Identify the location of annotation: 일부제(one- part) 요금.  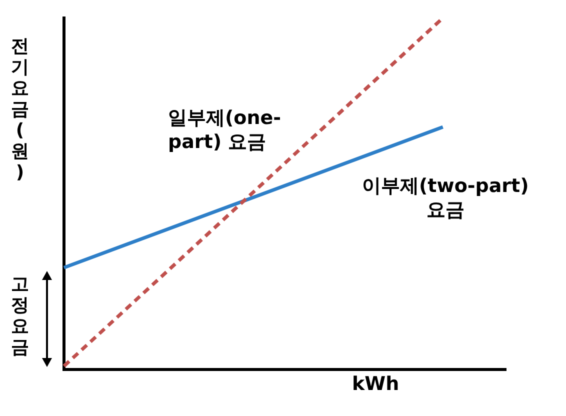
(225, 130).